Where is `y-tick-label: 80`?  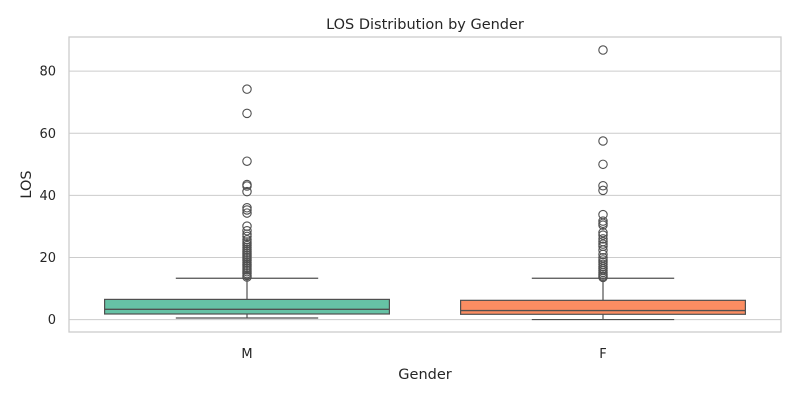 y-tick-label: 80 is located at coordinates (47, 72).